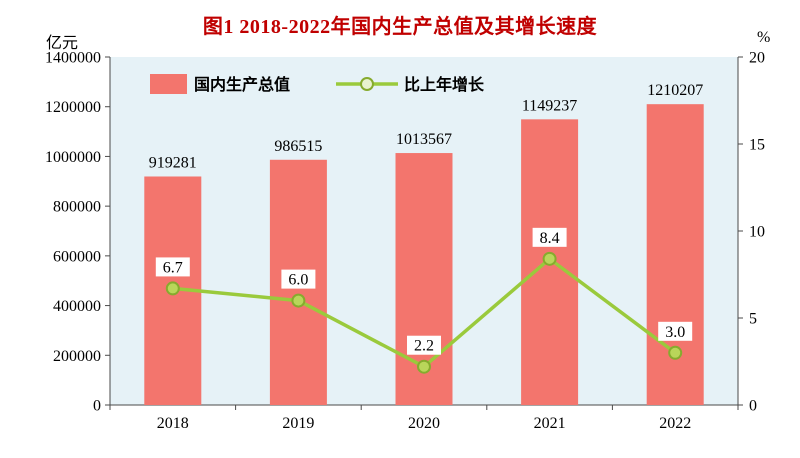  I want to click on right-axis-tick-label: 0, so click(753, 406).